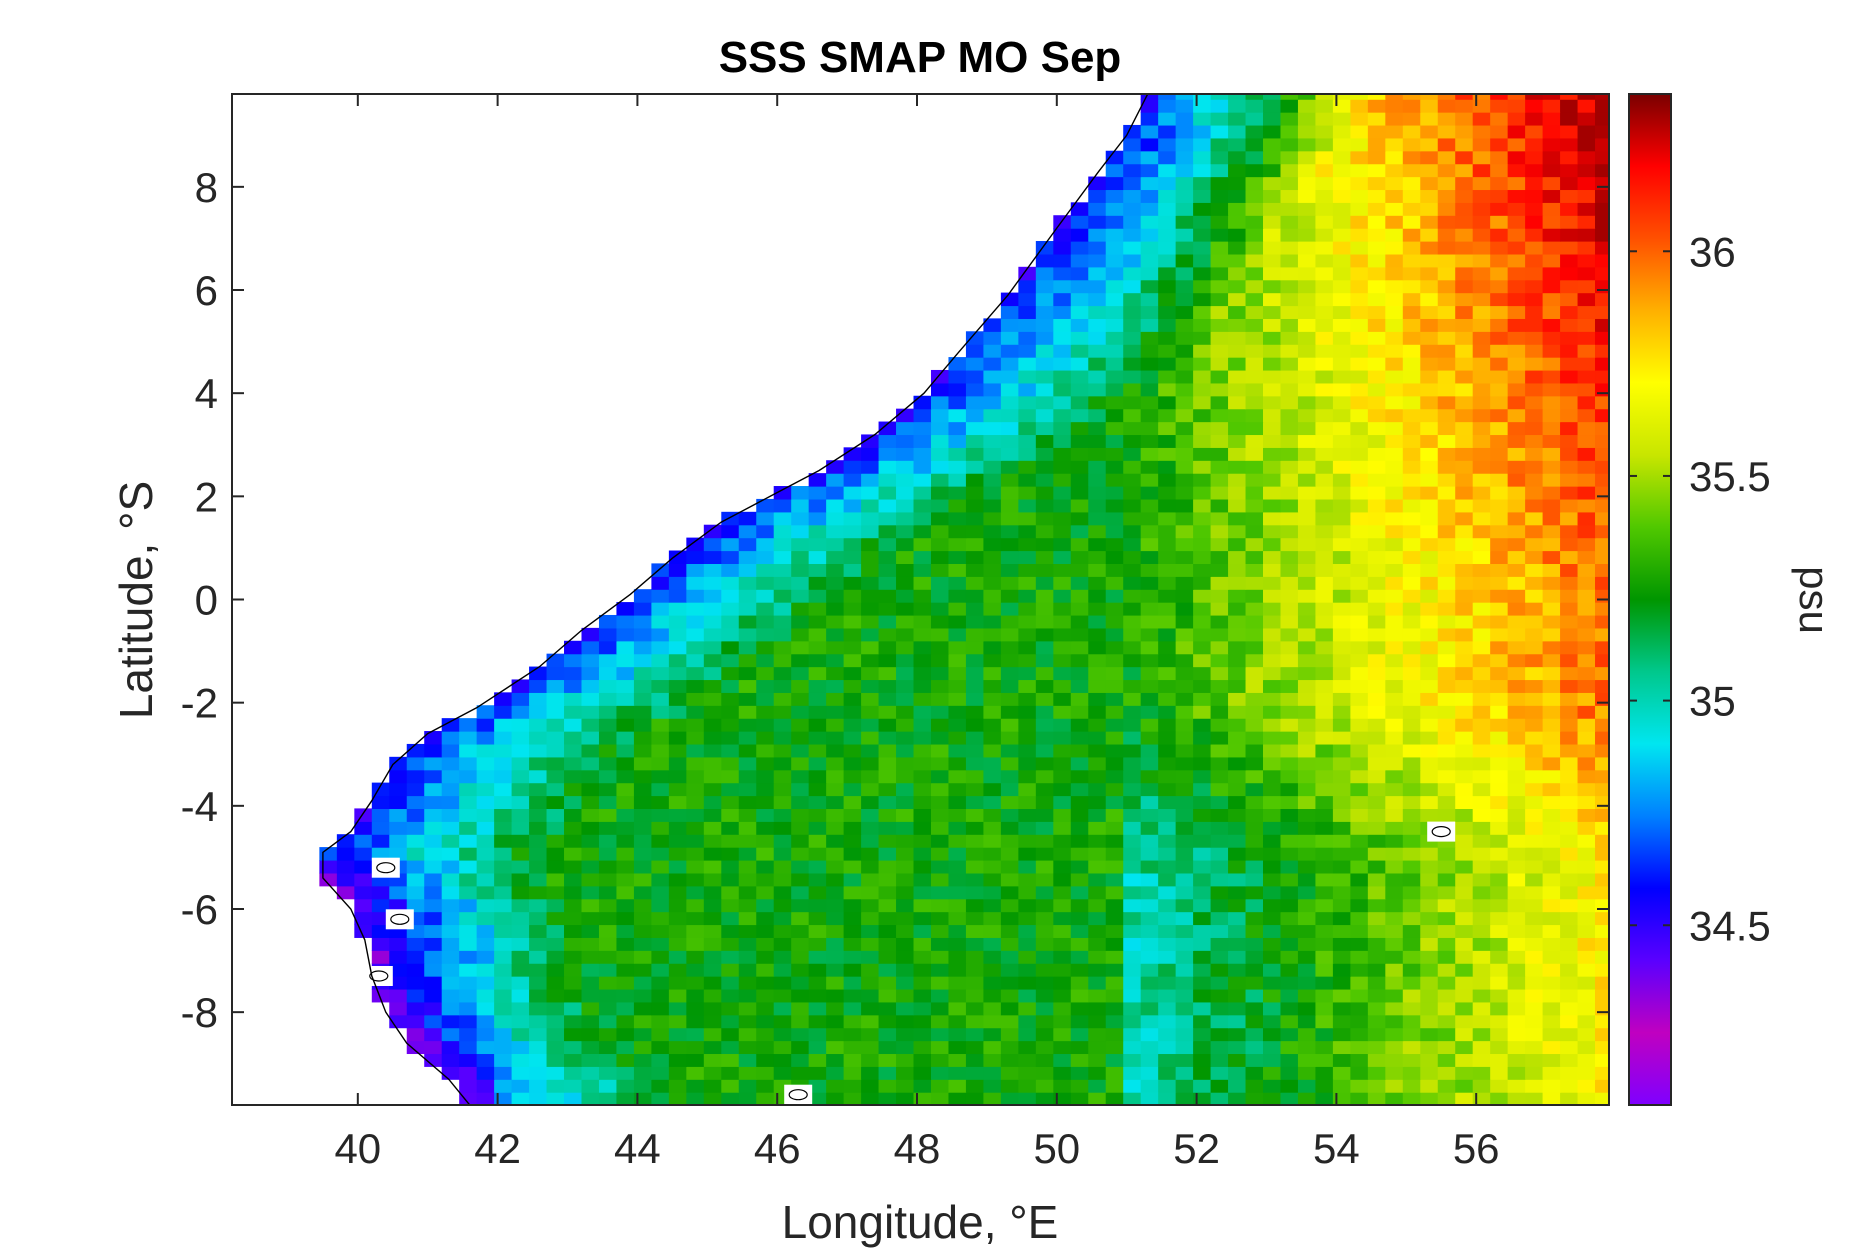  Describe the element at coordinates (206, 290) in the screenshot. I see `y-tick-label: 6` at that location.